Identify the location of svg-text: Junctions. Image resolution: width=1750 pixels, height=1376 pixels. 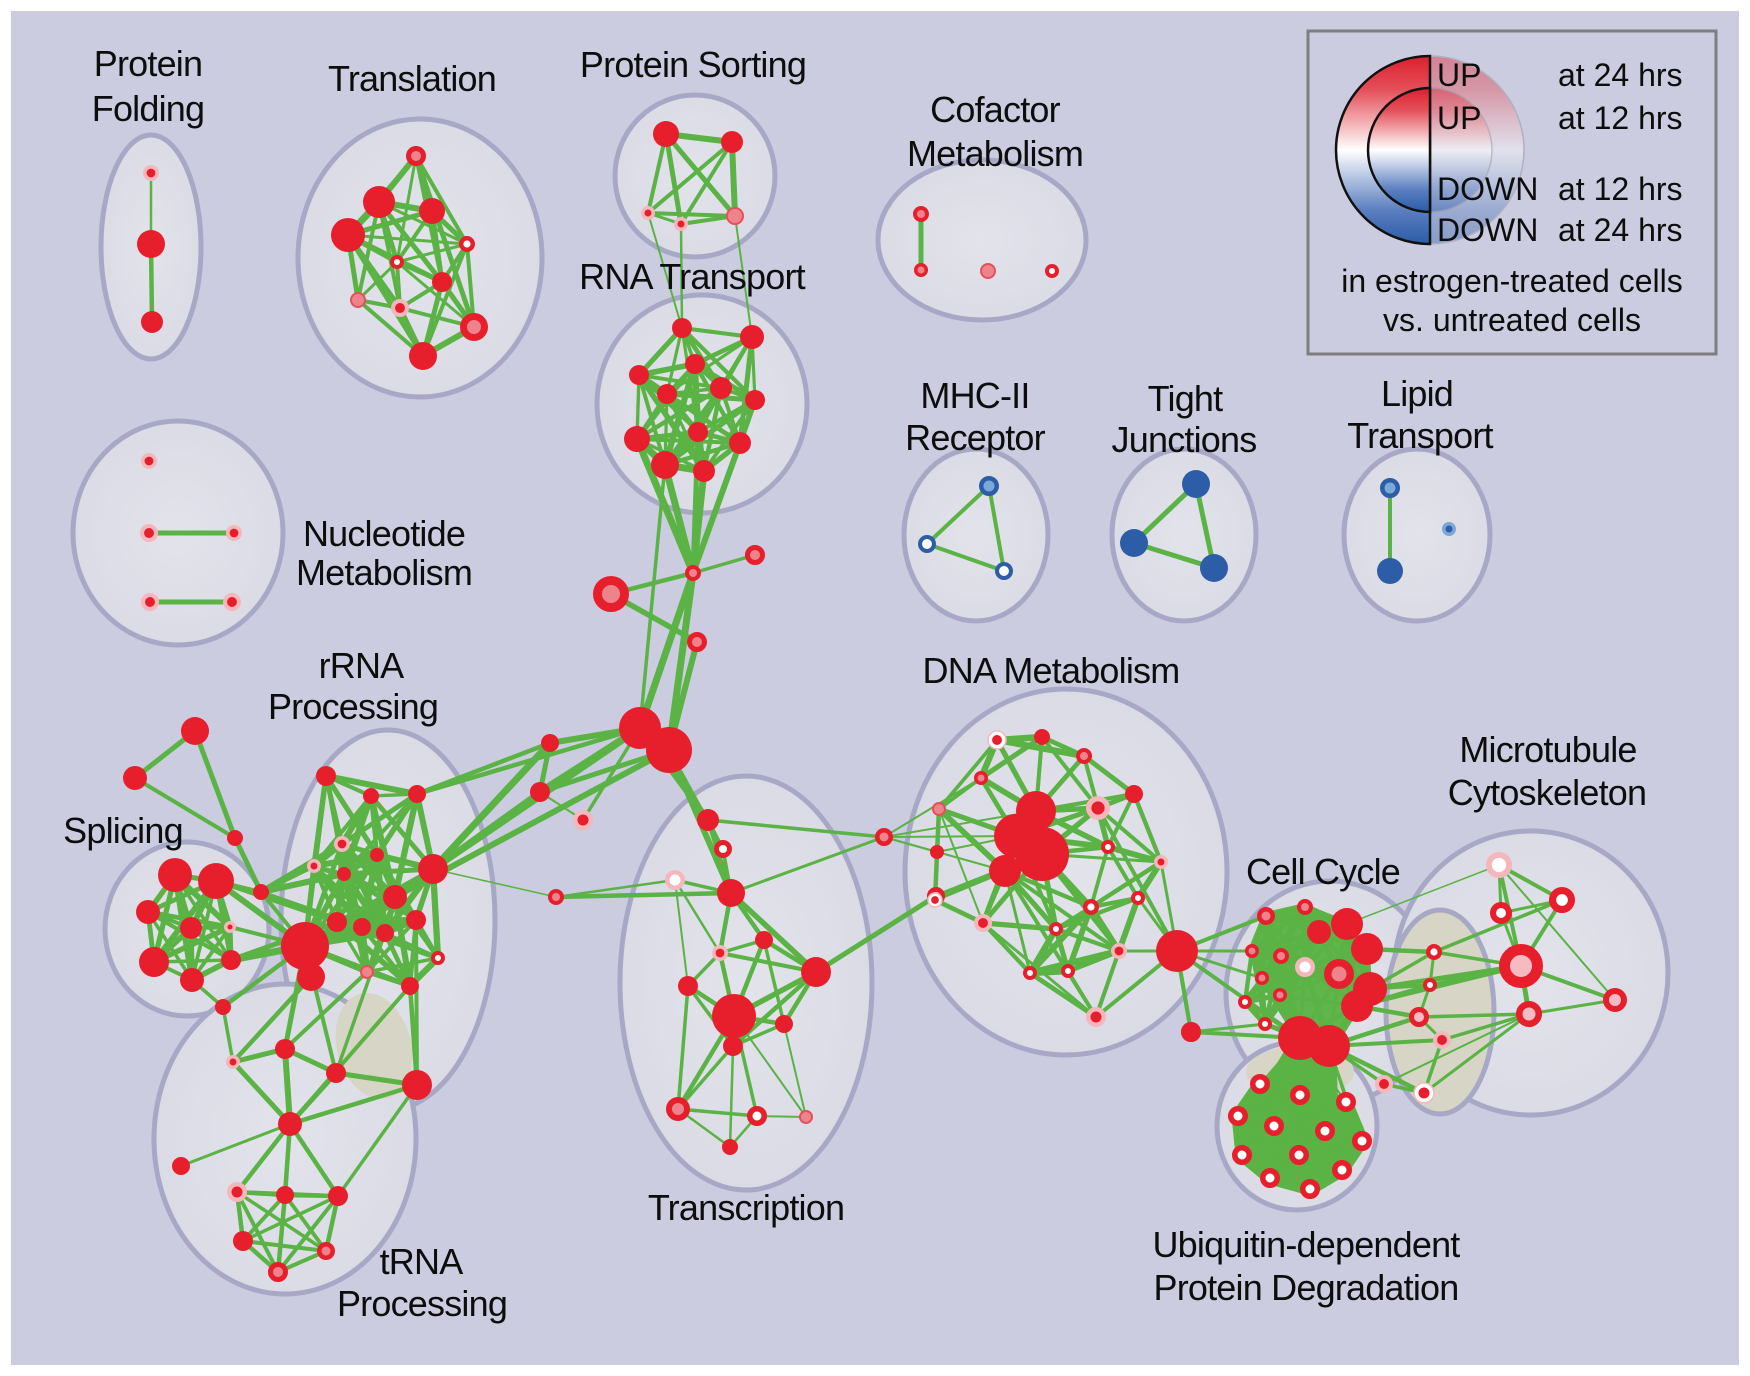
(1184, 439).